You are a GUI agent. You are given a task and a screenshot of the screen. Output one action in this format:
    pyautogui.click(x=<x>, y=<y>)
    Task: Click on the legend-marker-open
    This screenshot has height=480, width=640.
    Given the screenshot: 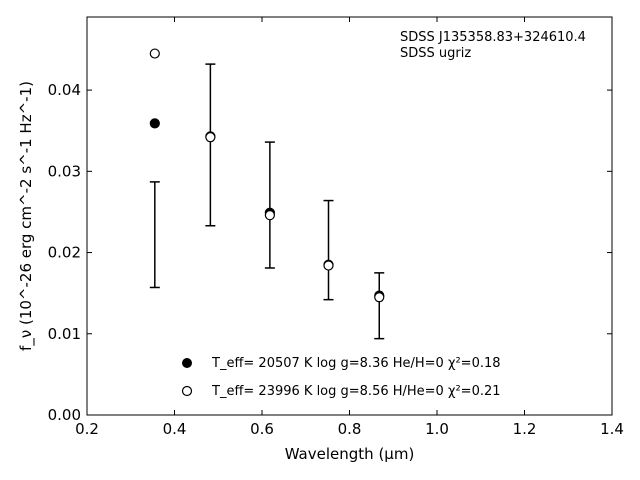 What is the action you would take?
    pyautogui.click(x=187, y=391)
    